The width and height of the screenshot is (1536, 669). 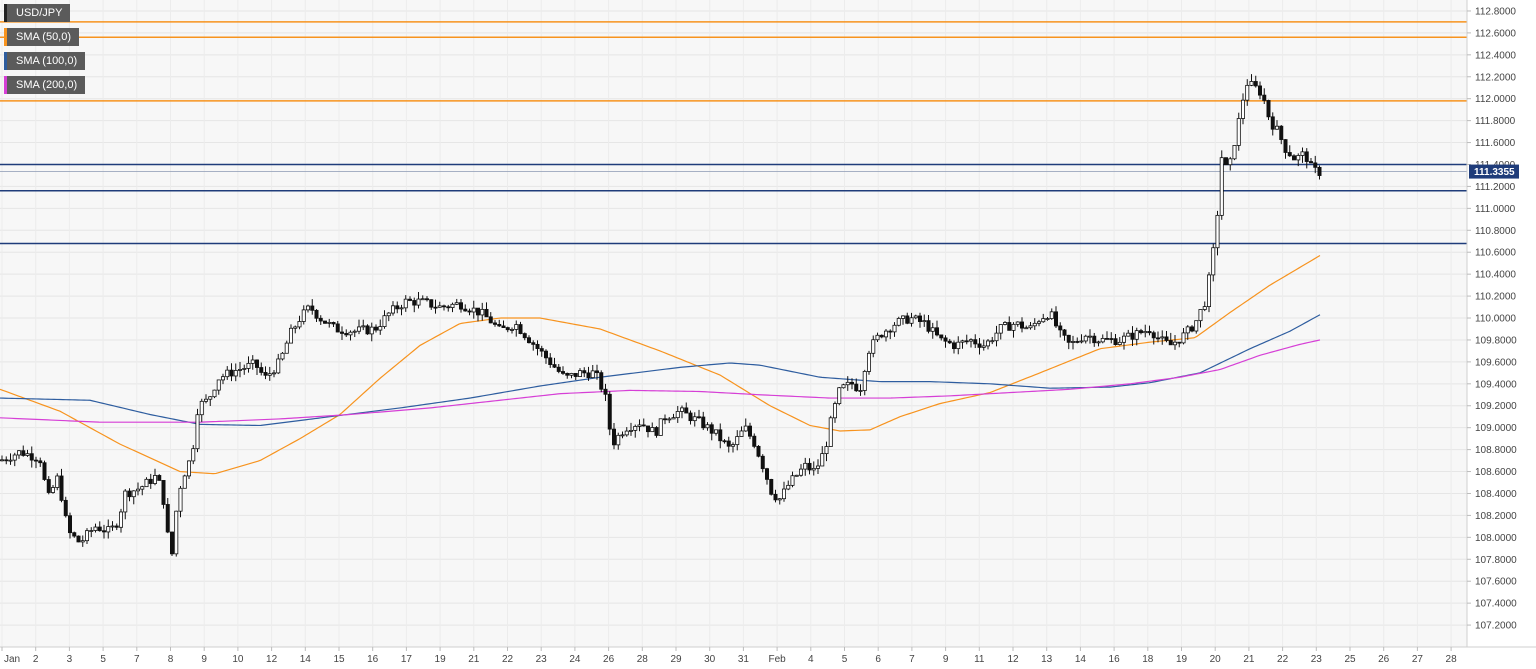 I want to click on x-tick-label: 29, so click(x=676, y=659).